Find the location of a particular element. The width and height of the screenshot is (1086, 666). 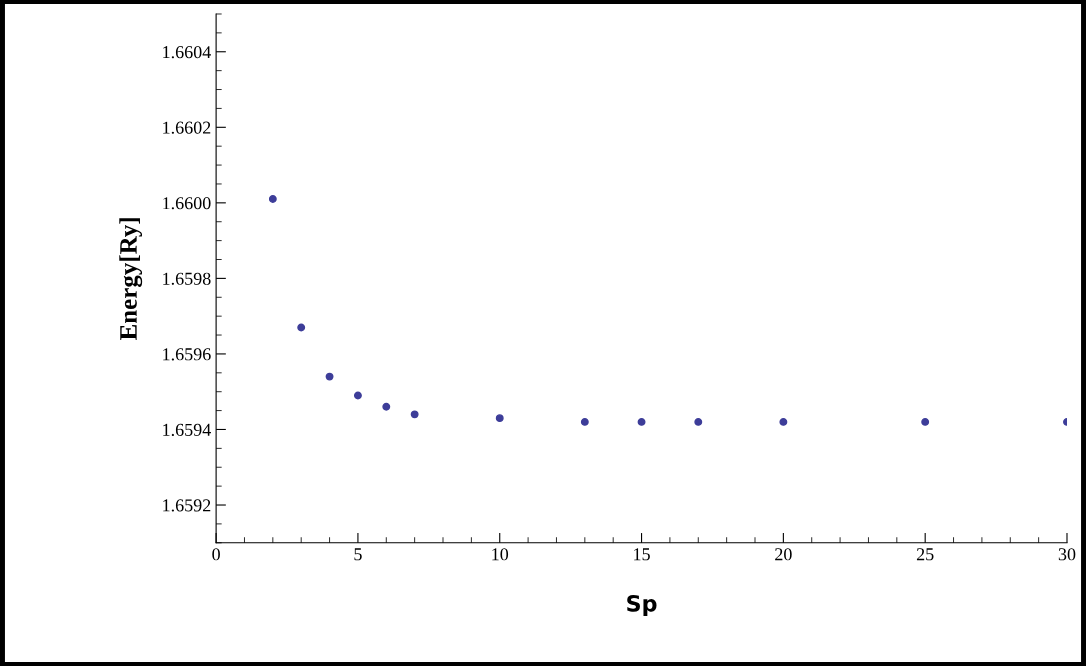

y-tick-label: 1.6598 is located at coordinates (187, 278).